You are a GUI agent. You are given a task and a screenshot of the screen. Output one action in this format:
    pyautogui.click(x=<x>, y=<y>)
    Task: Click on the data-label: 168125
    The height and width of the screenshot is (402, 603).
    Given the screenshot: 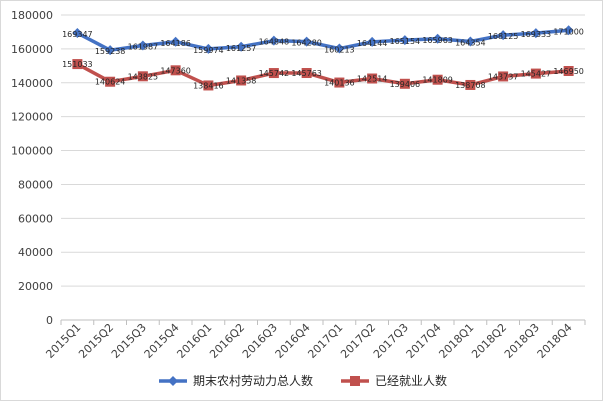 What is the action you would take?
    pyautogui.click(x=503, y=36)
    